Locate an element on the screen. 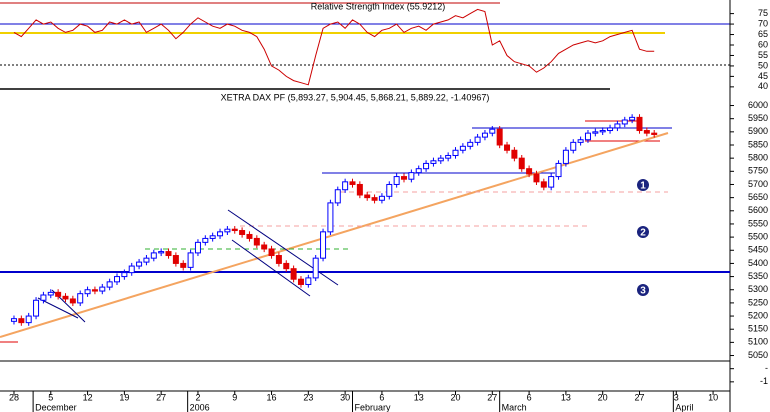  x-tick-label: 10 is located at coordinates (713, 397).